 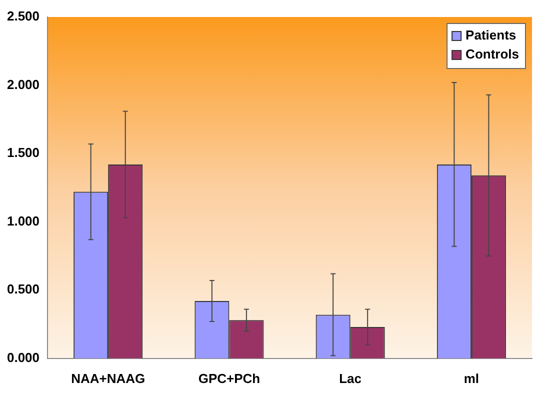 I want to click on y-tick-label: 0.500, so click(x=23, y=289).